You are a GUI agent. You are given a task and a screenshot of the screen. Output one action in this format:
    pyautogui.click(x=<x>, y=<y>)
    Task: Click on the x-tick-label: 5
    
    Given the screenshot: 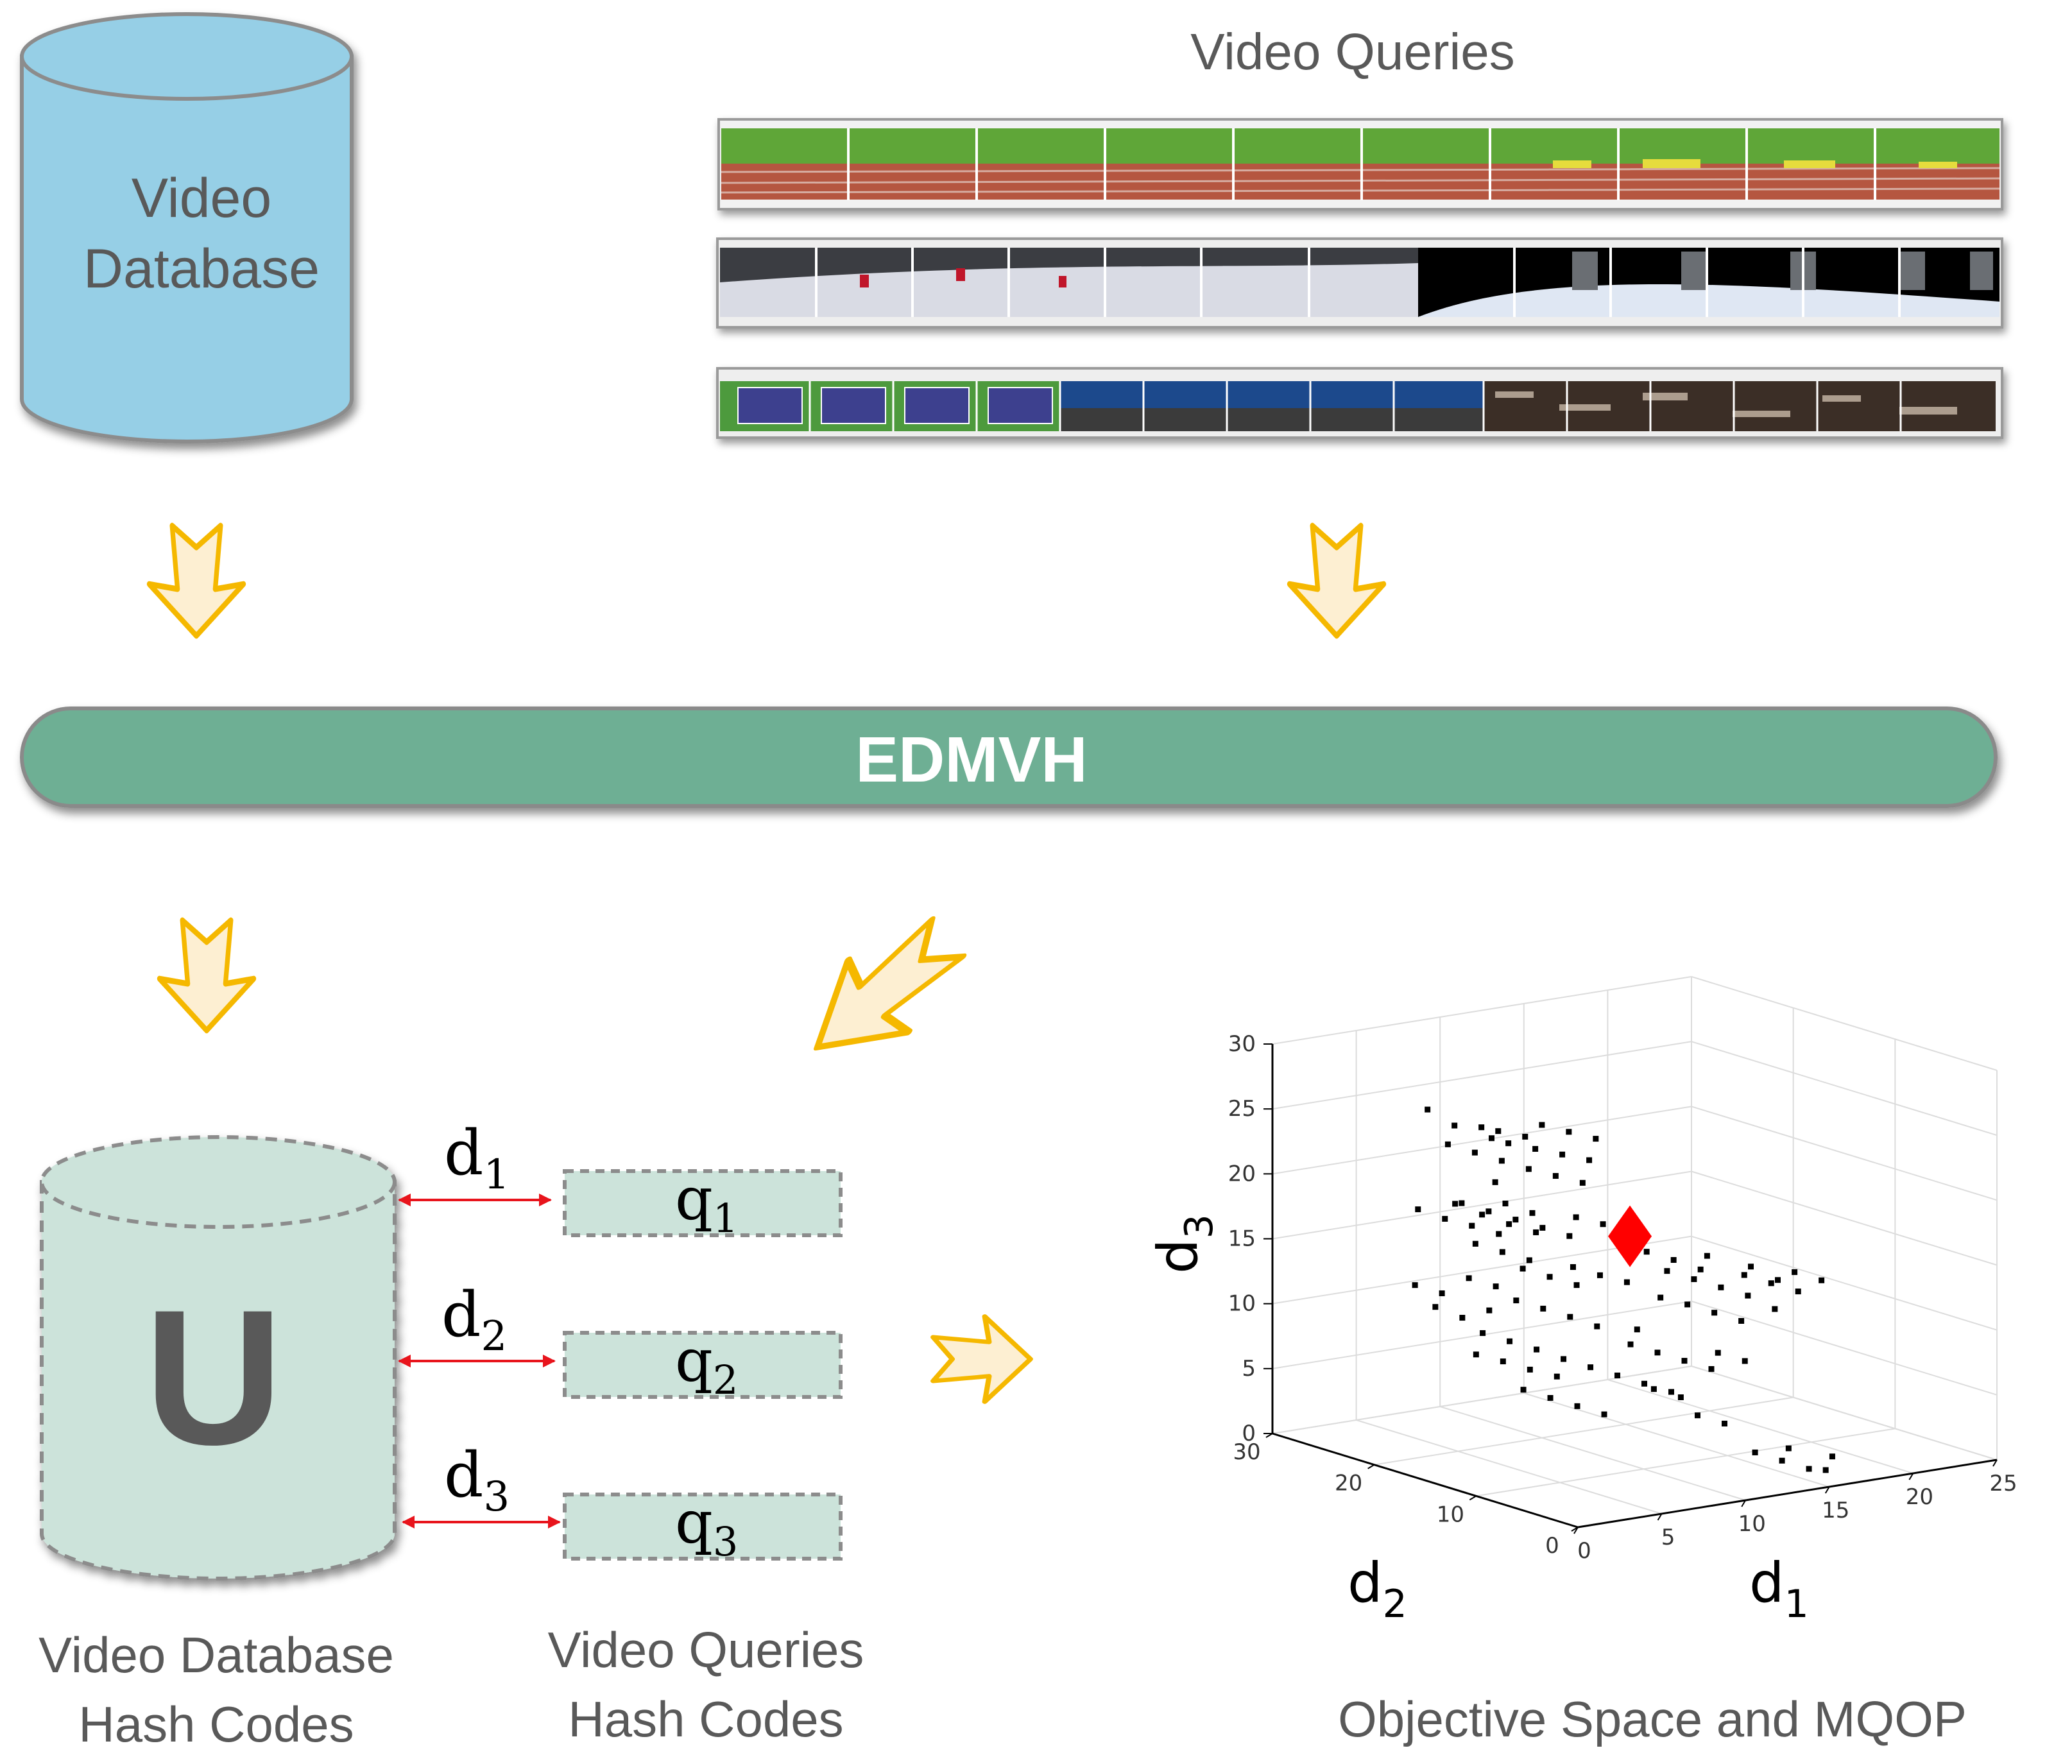 What is the action you would take?
    pyautogui.click(x=1668, y=1537)
    